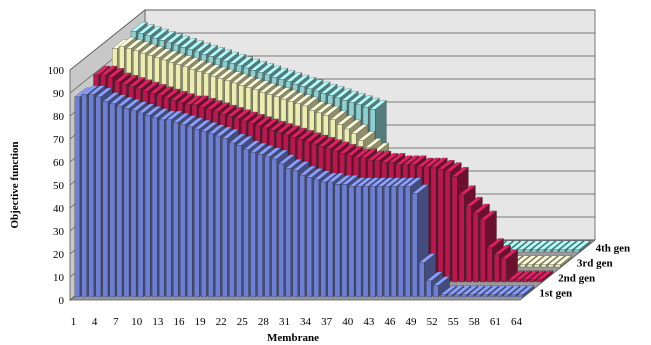 The width and height of the screenshot is (651, 345). I want to click on x-tick-label: 37, so click(327, 322).